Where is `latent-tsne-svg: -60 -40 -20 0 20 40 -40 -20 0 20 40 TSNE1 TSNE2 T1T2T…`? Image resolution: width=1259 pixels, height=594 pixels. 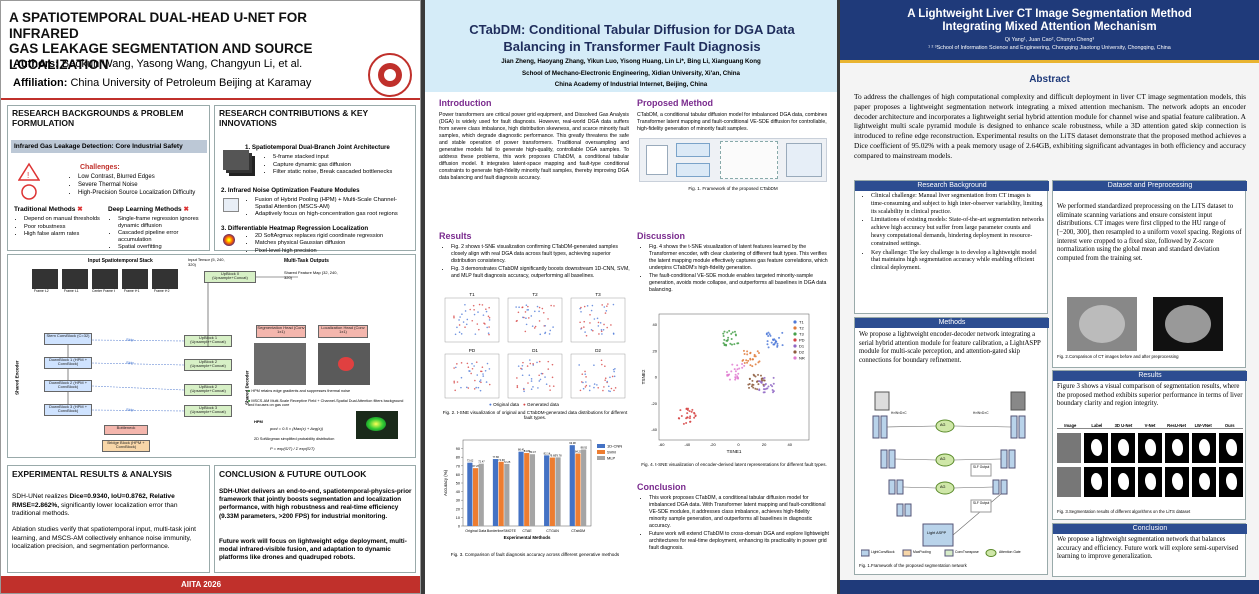 latent-tsne-svg: -60 -40 -20 0 20 40 -40 -20 0 20 40 TSNE1 TSNE2 T1T2T… is located at coordinates (725, 383).